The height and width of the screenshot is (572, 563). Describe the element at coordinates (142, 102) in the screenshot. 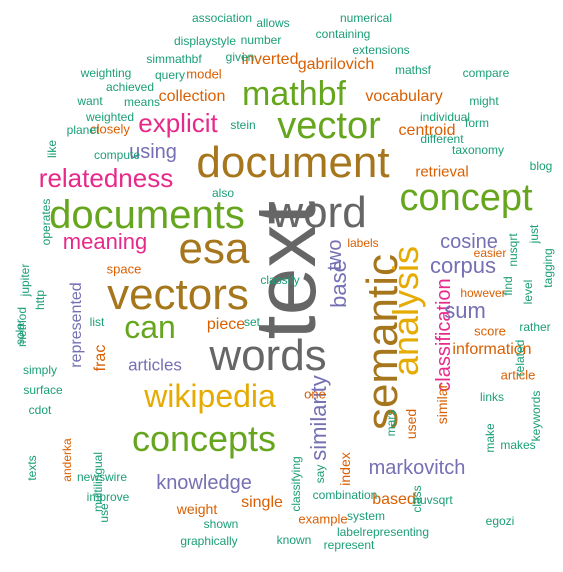

I see `word-means: means` at that location.